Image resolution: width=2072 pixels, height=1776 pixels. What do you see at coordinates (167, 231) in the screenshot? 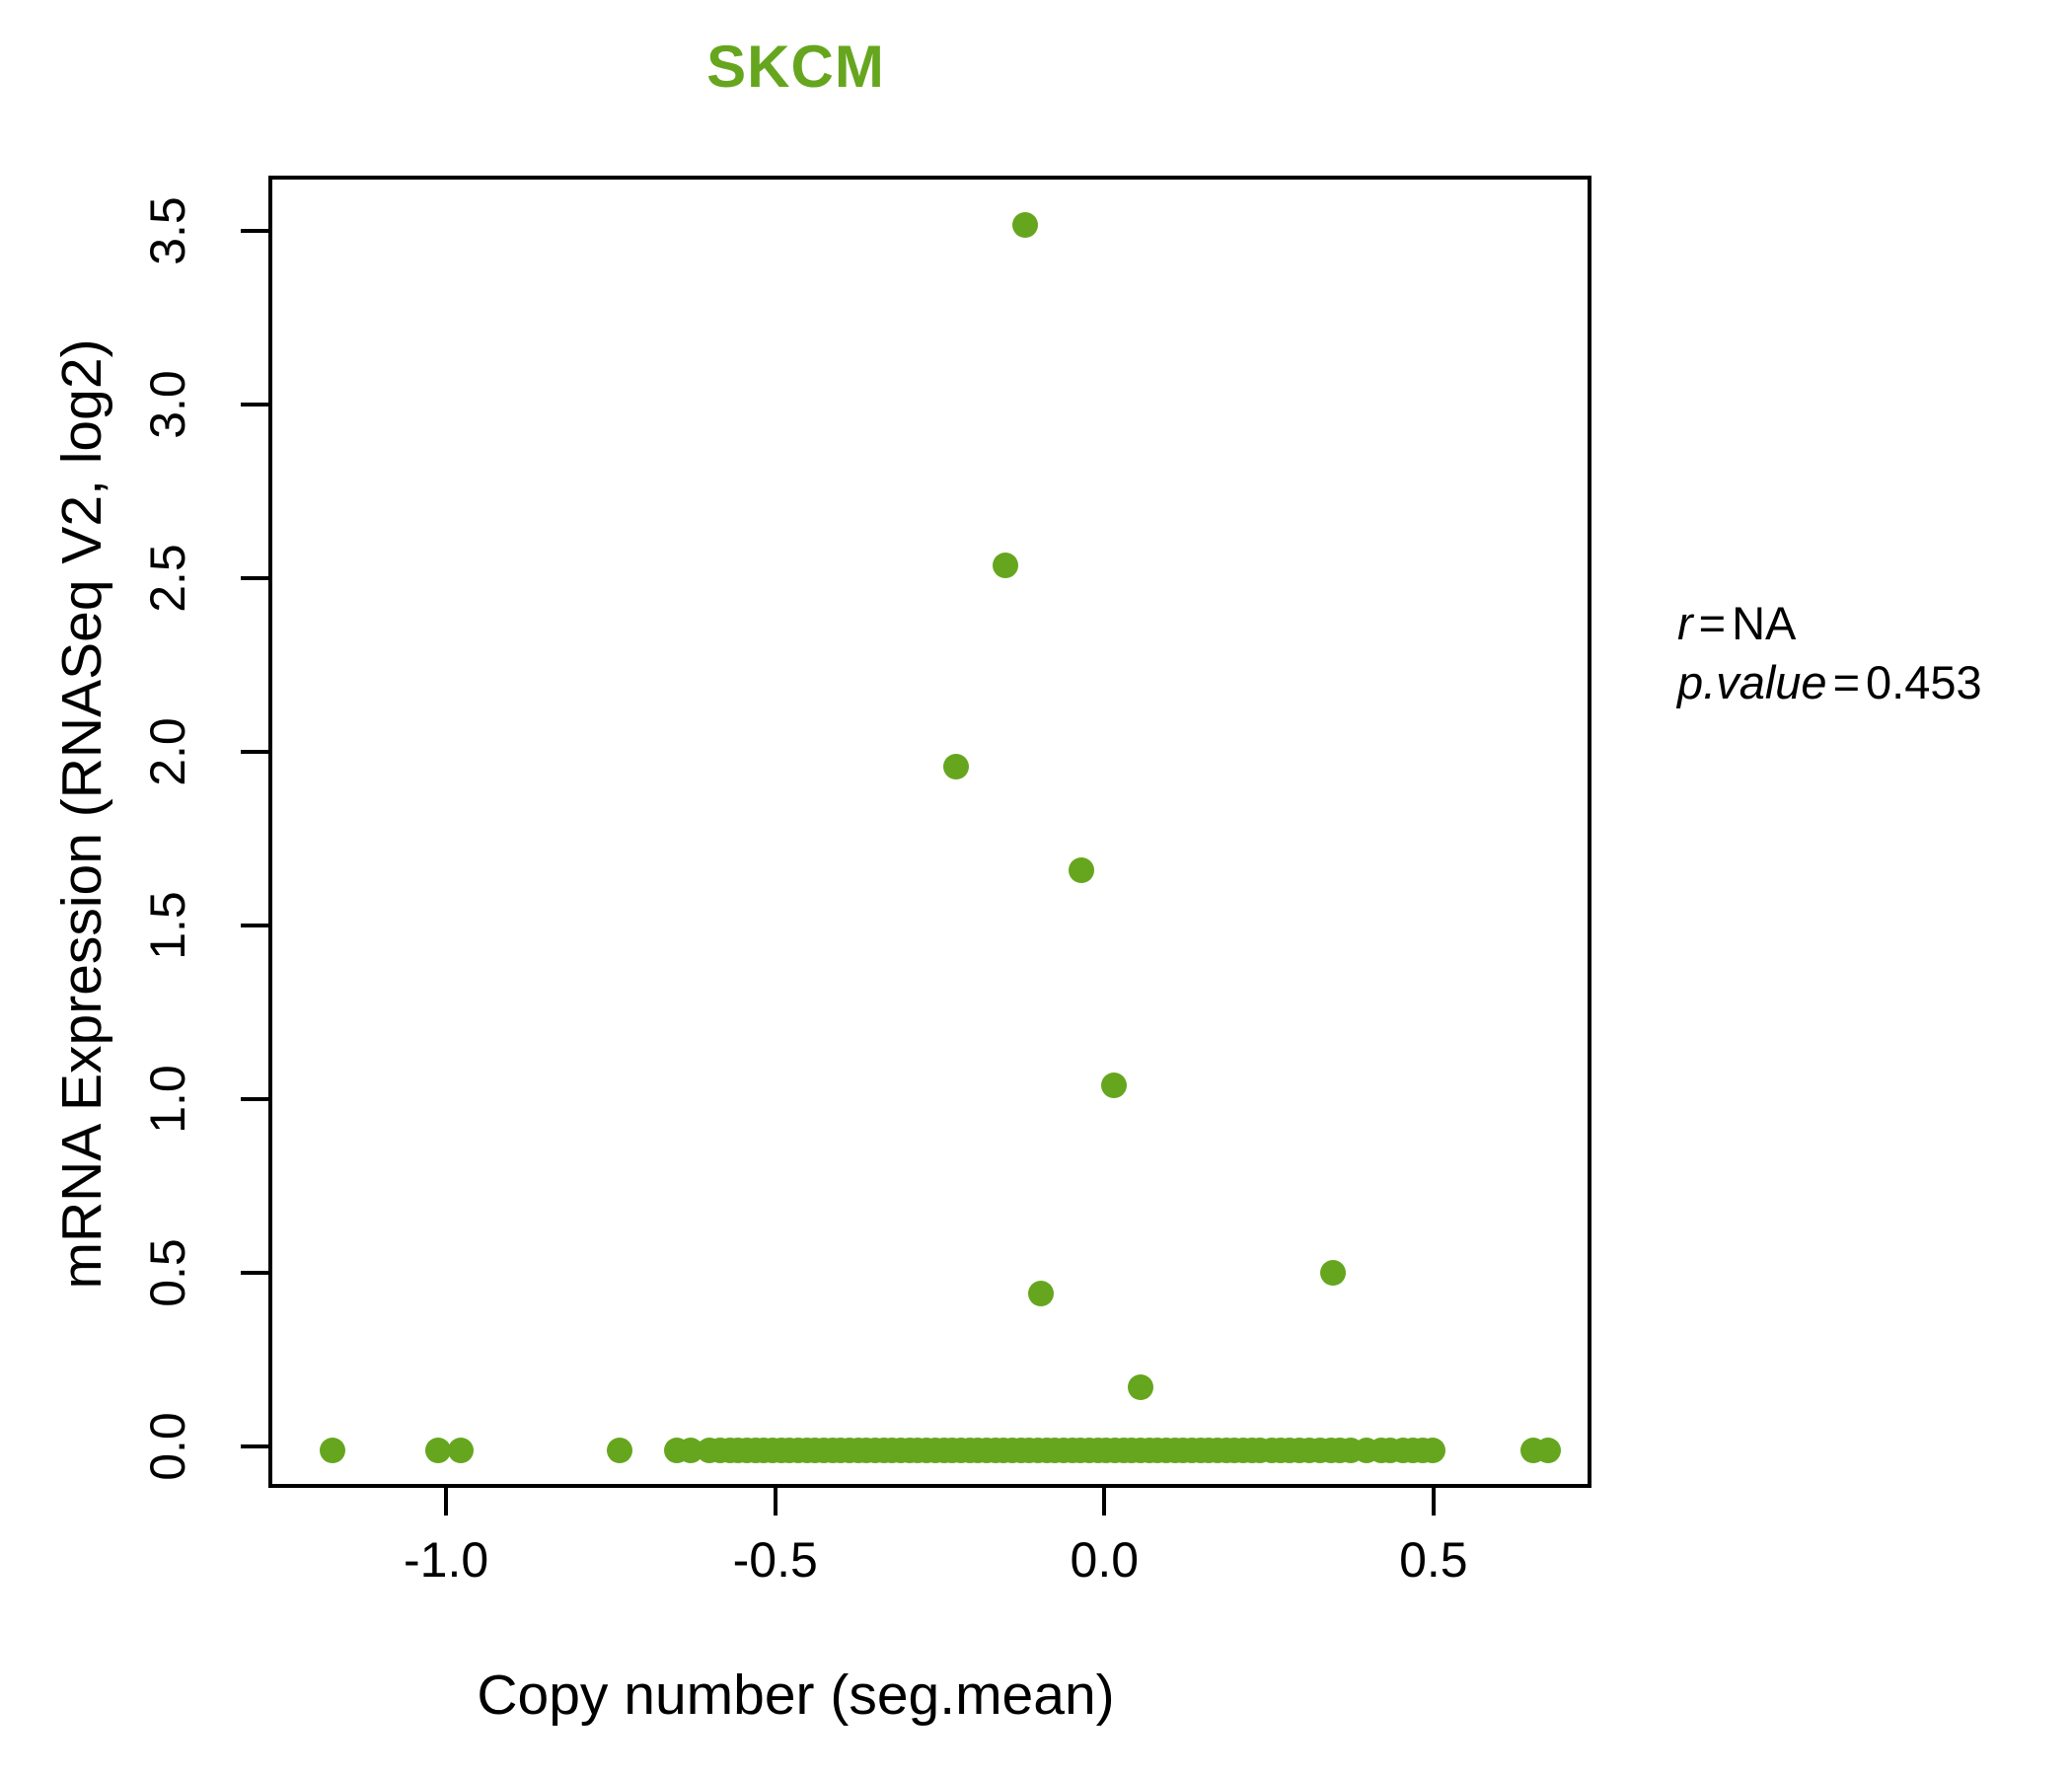
I see `y-axis-tick-label: 3.5` at bounding box center [167, 231].